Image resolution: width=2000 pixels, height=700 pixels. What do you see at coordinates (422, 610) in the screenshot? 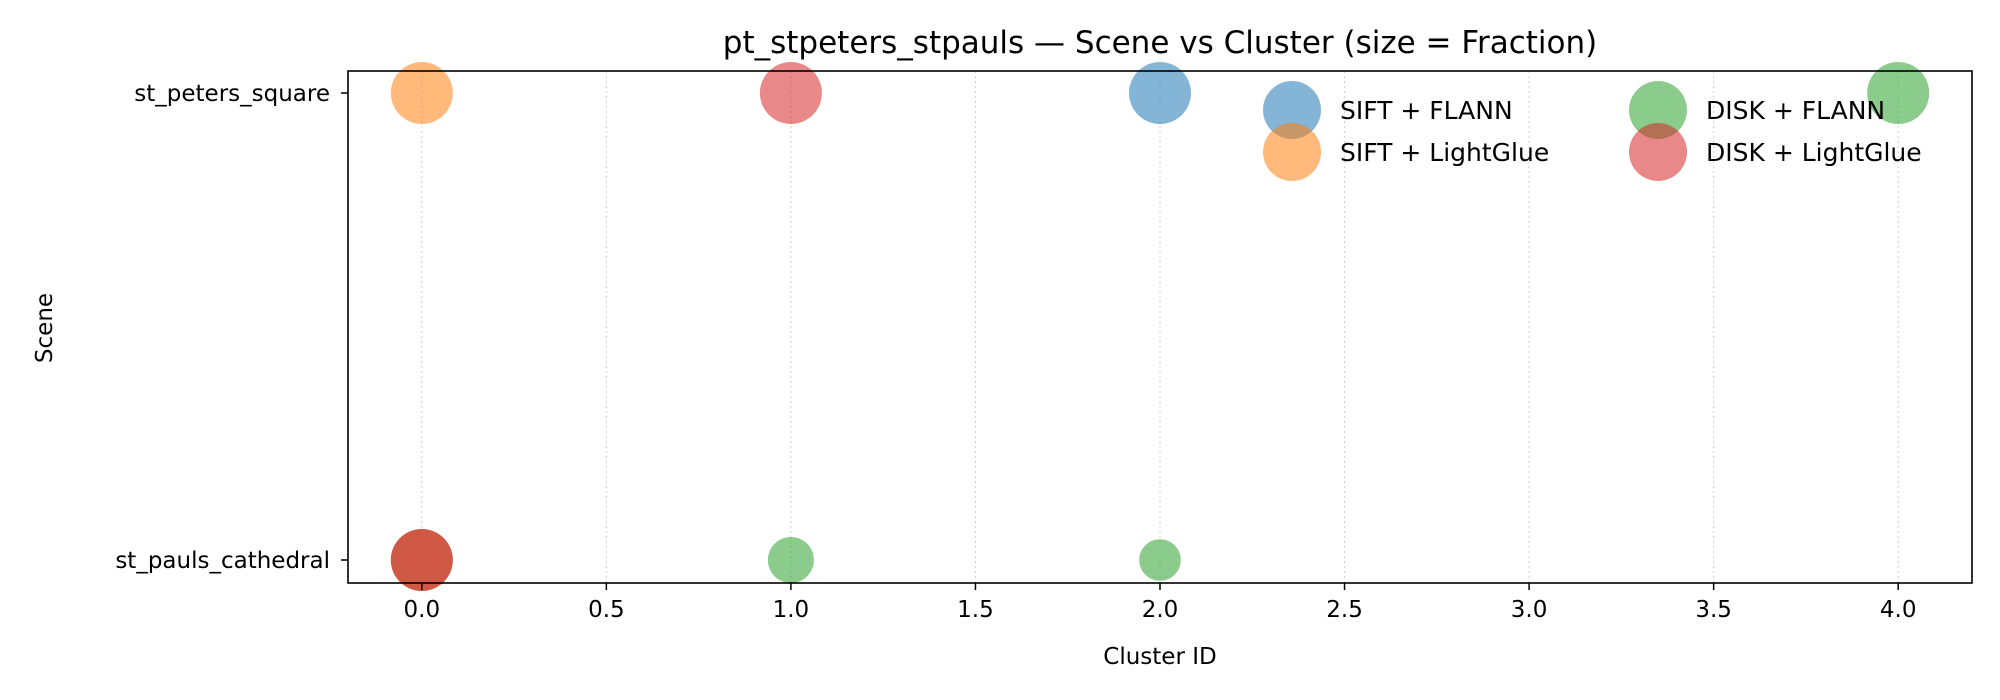
I see `x-tick-label: 0.0` at bounding box center [422, 610].